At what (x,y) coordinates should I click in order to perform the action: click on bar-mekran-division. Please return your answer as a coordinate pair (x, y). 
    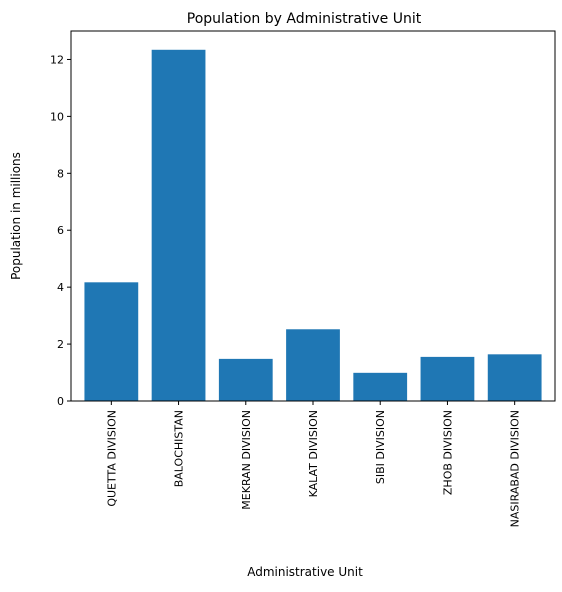
    Looking at the image, I should click on (246, 380).